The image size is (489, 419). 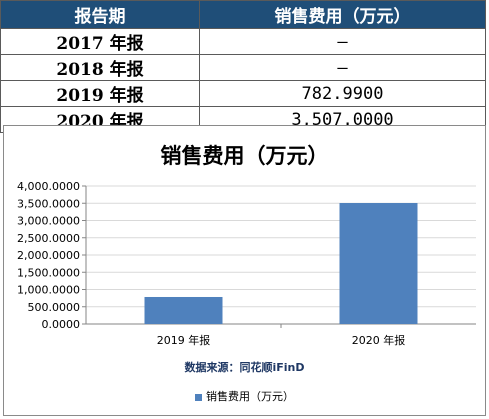 I want to click on y-tick-label: 3,000.0000, so click(x=48, y=221).